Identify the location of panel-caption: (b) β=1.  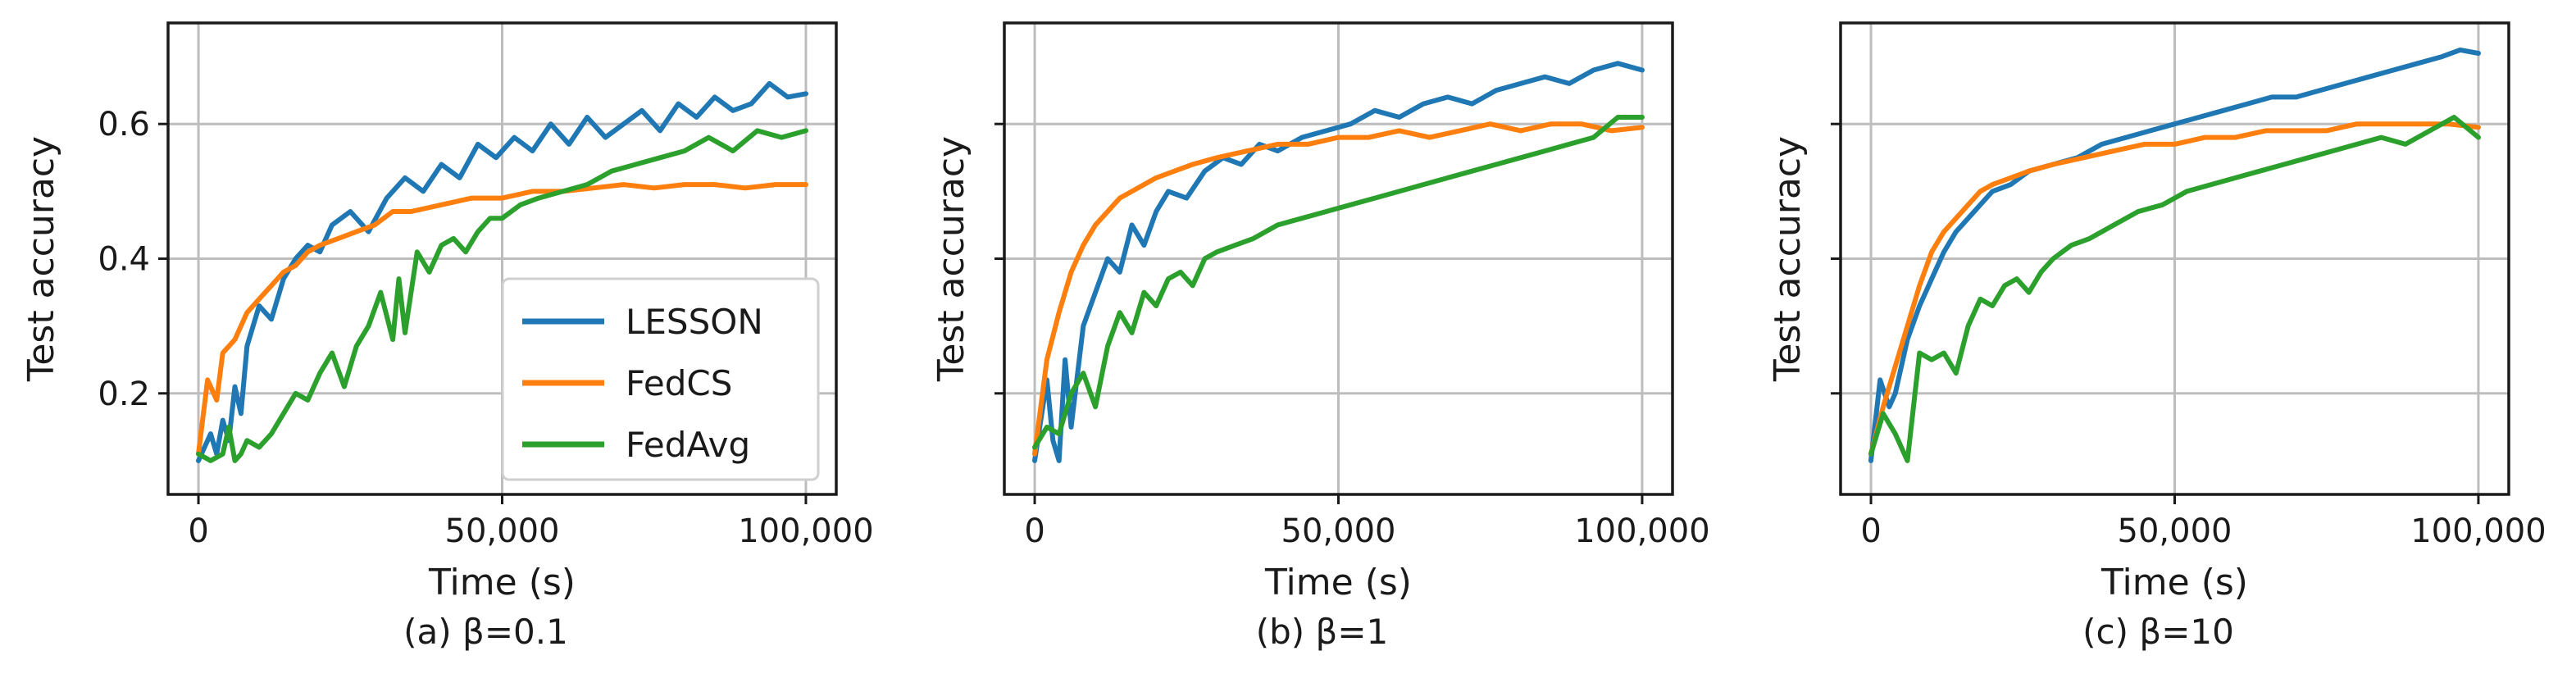
(1322, 632).